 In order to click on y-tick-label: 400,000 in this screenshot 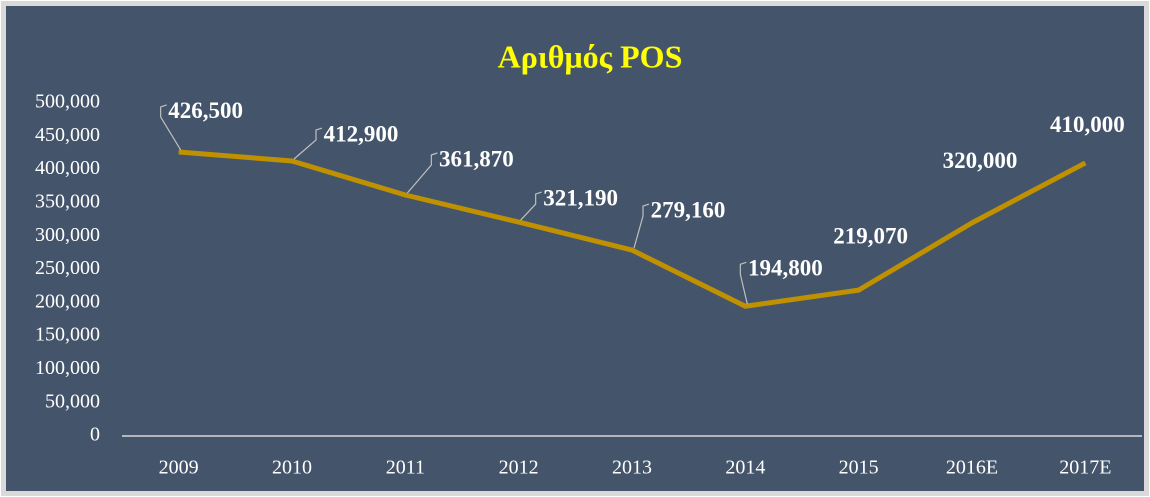, I will do `click(67, 168)`.